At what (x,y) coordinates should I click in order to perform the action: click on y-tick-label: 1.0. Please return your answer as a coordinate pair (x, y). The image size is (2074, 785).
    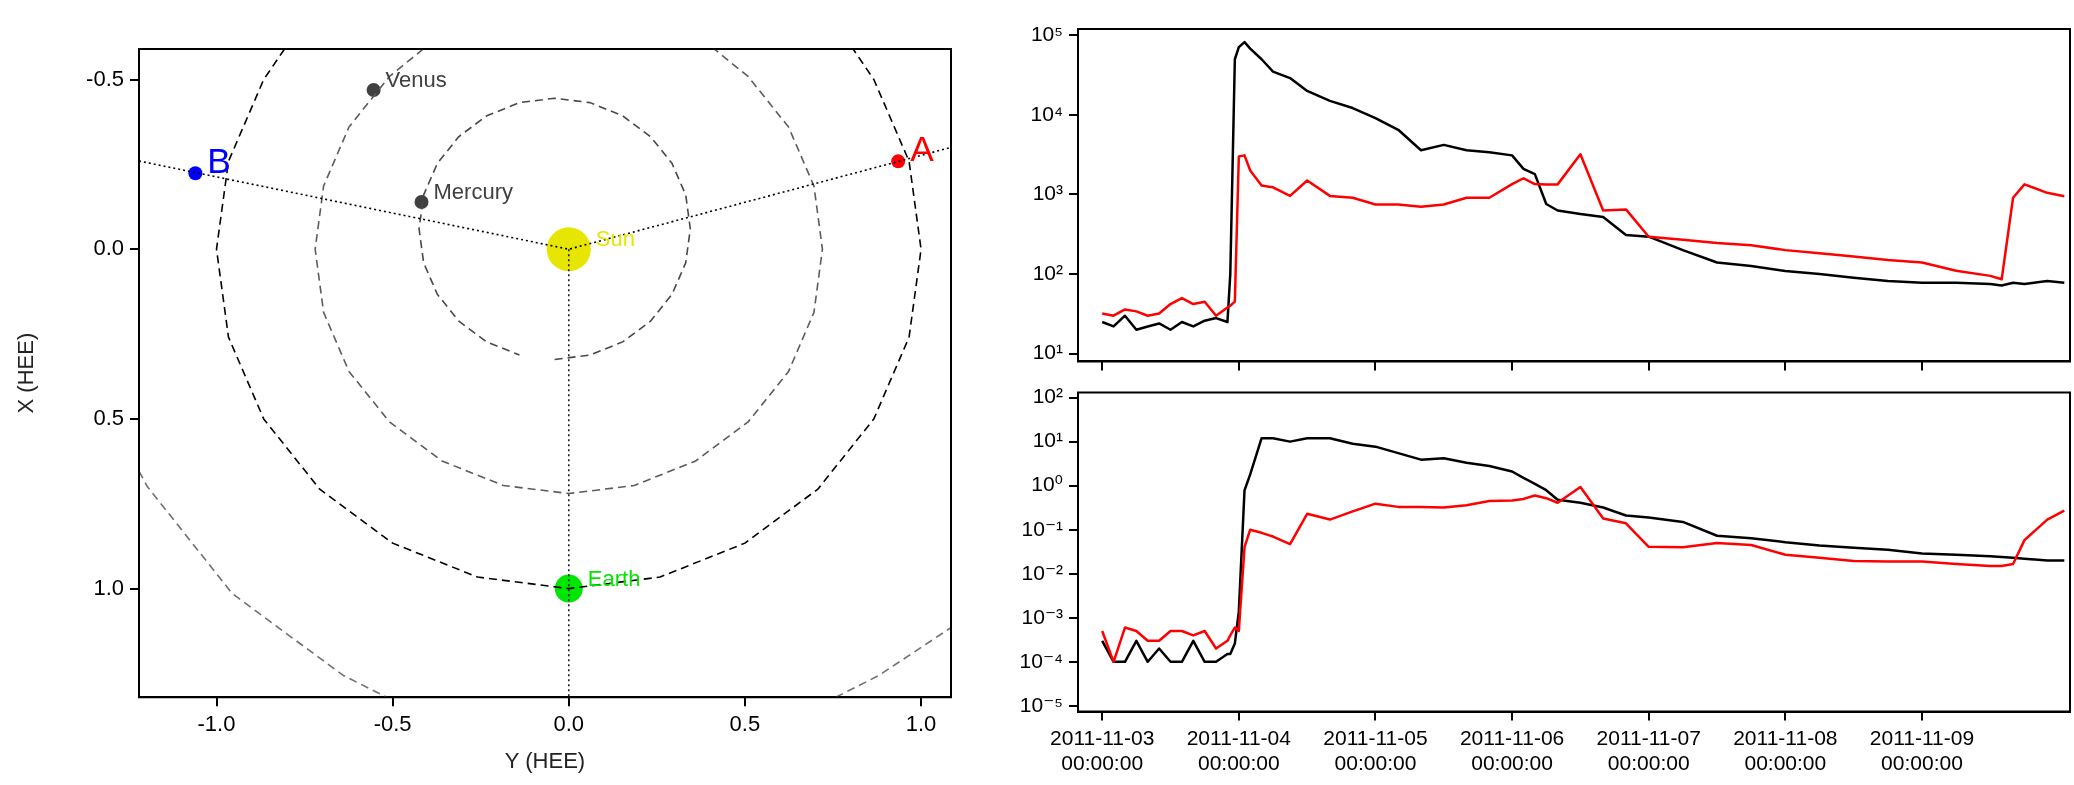
    Looking at the image, I should click on (108, 587).